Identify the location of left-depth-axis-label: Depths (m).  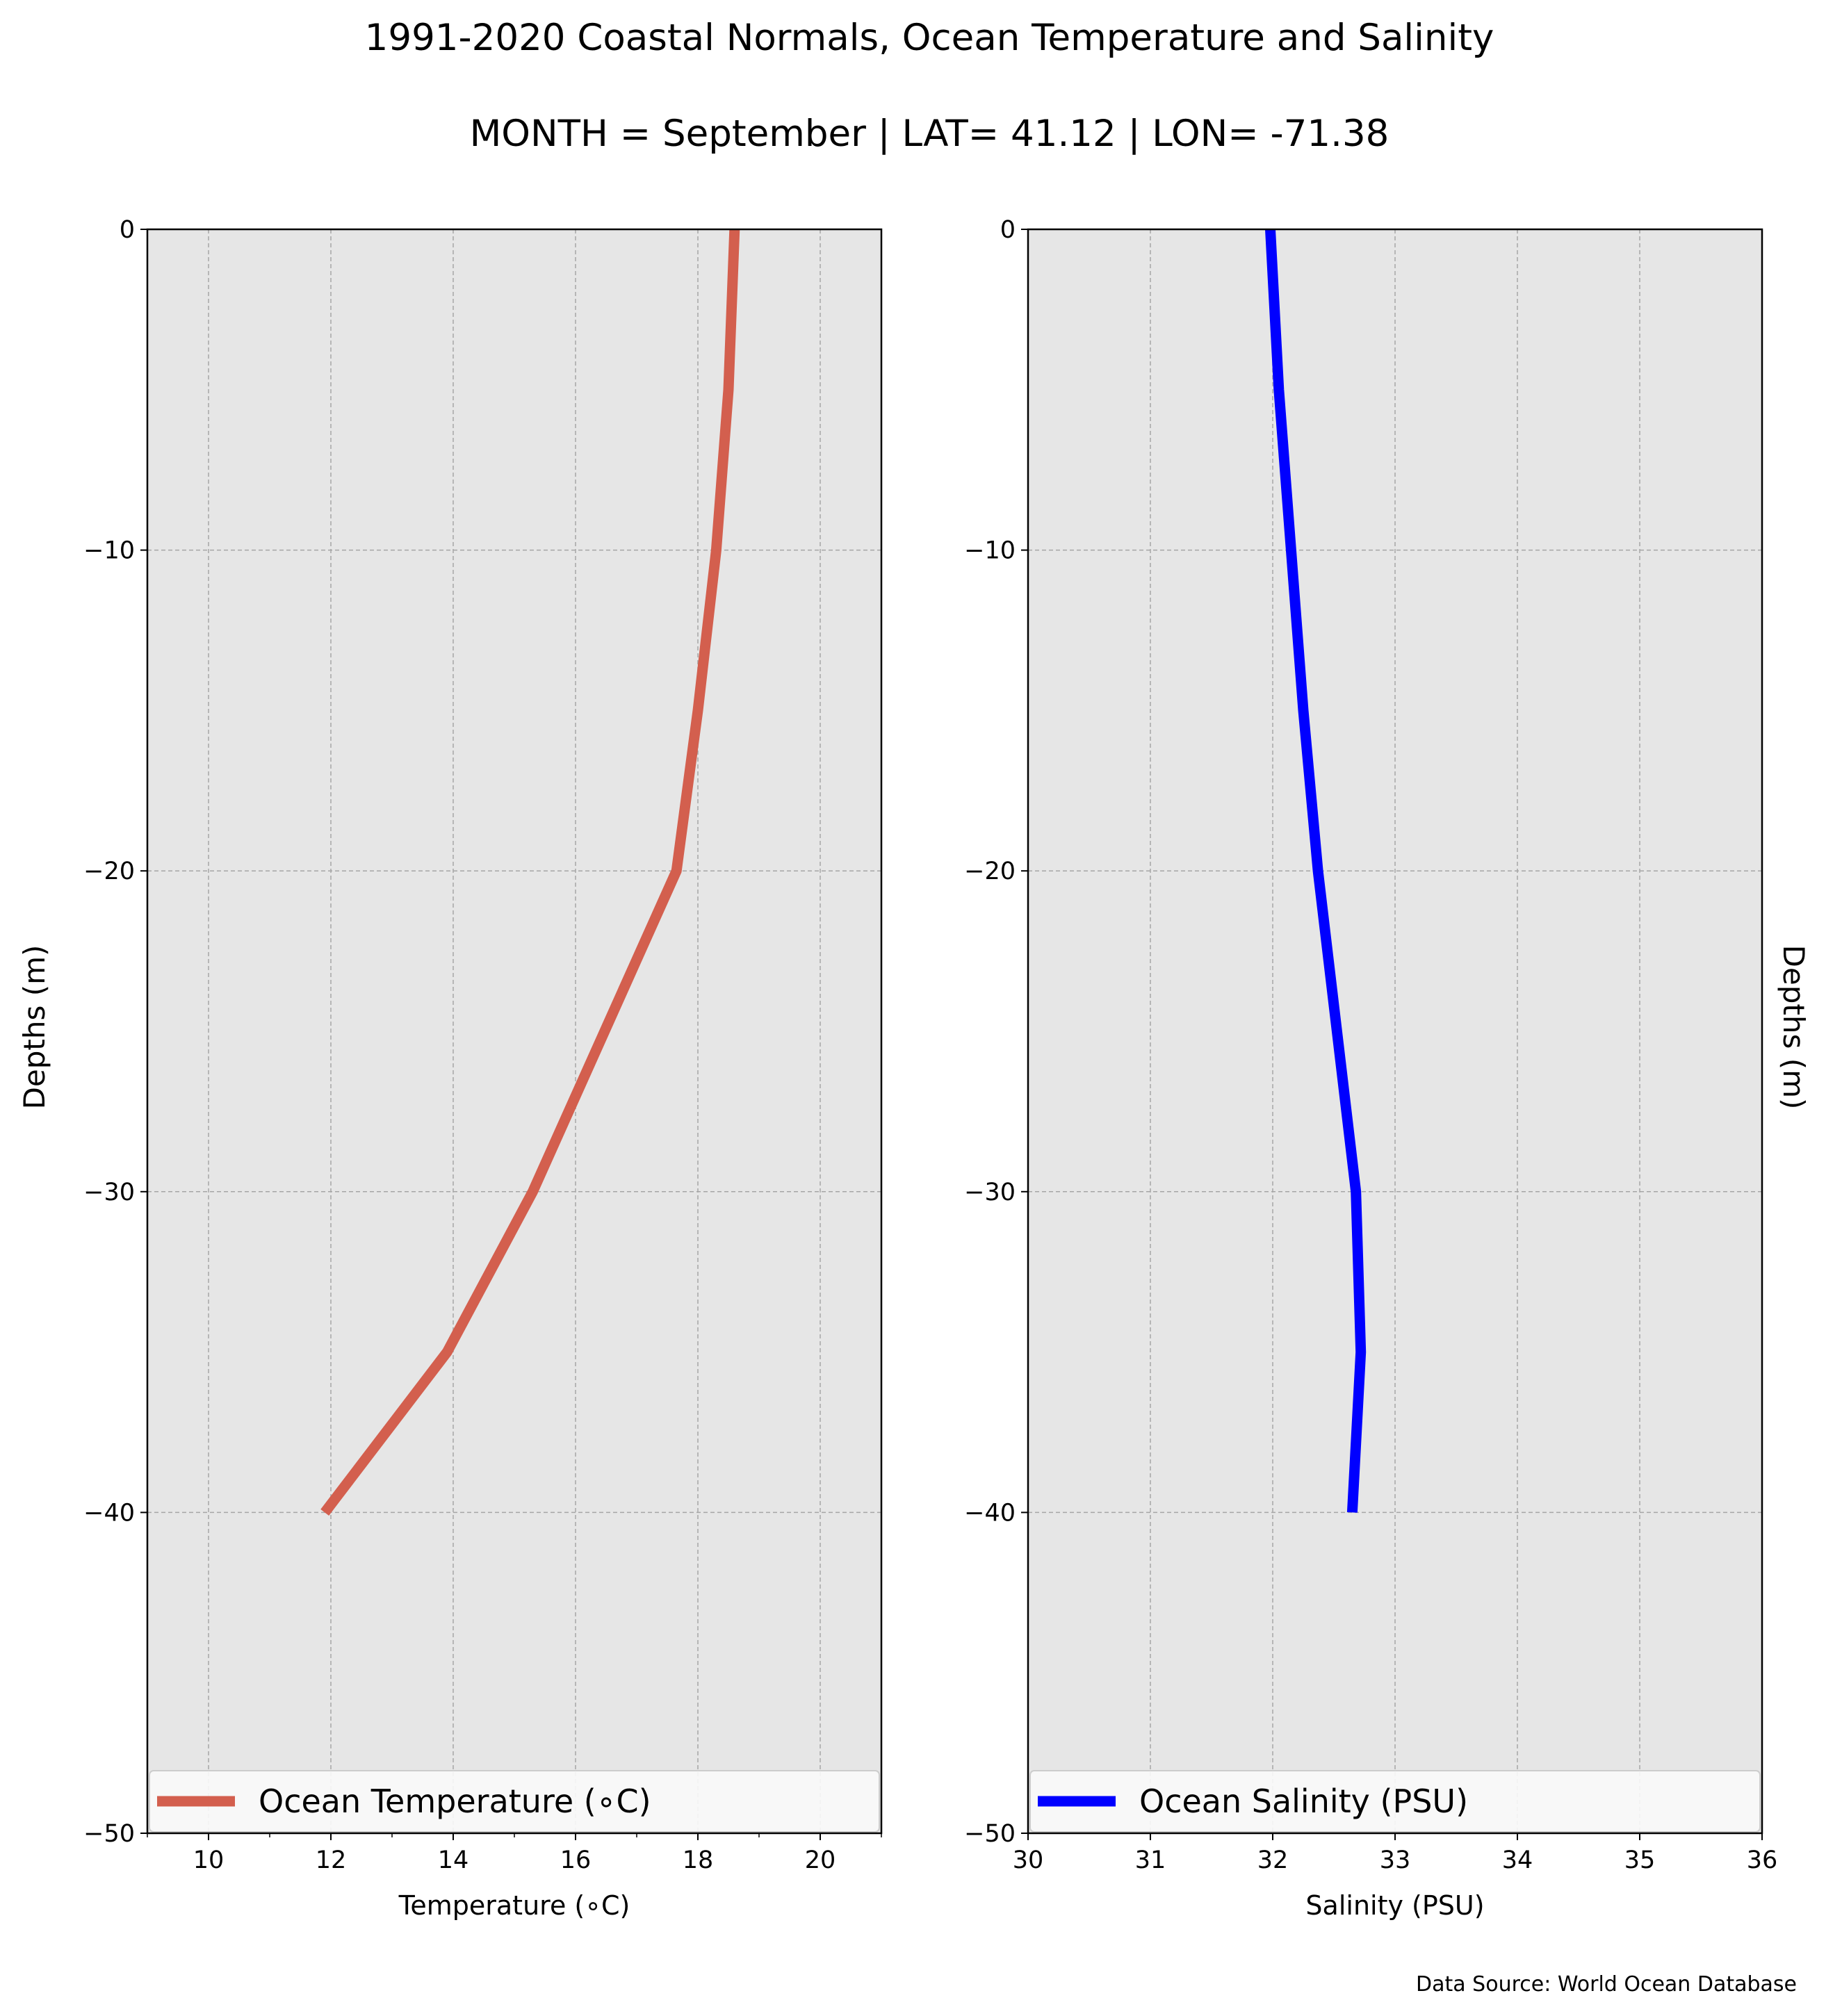
(34, 1027).